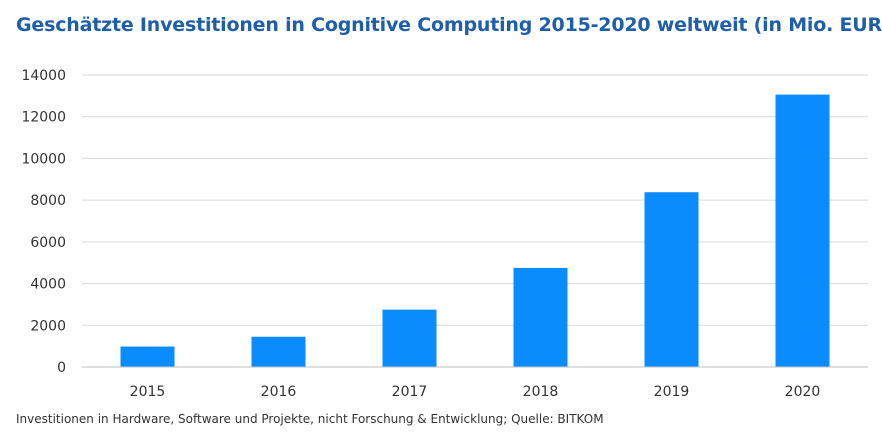 This screenshot has width=882, height=444. What do you see at coordinates (279, 392) in the screenshot?
I see `x-tick-label: 2016` at bounding box center [279, 392].